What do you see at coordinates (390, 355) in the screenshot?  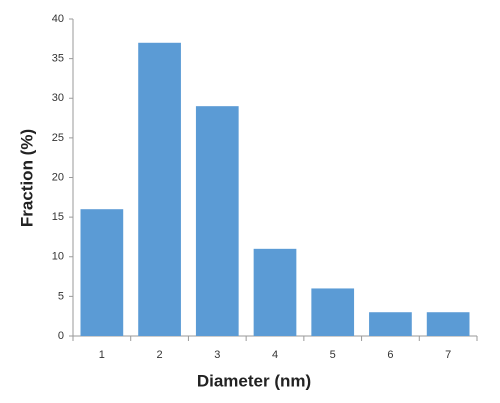 I see `x-tick-label: 6` at bounding box center [390, 355].